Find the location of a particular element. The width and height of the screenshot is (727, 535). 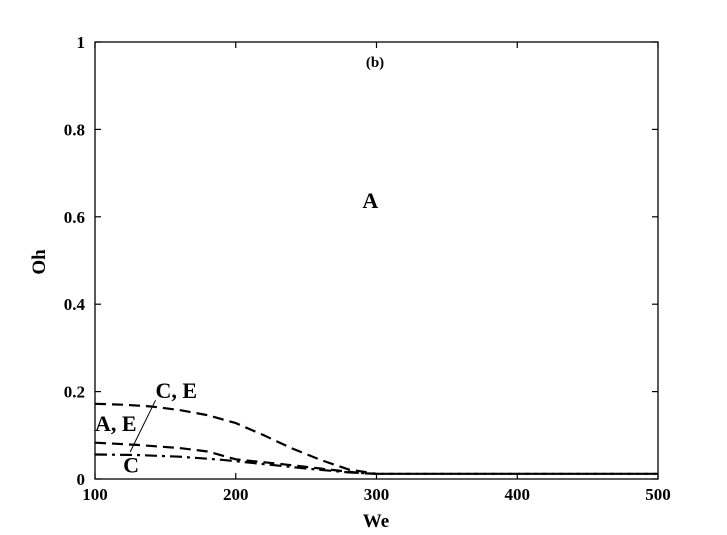

y-tick-label: 1 is located at coordinates (81, 42).